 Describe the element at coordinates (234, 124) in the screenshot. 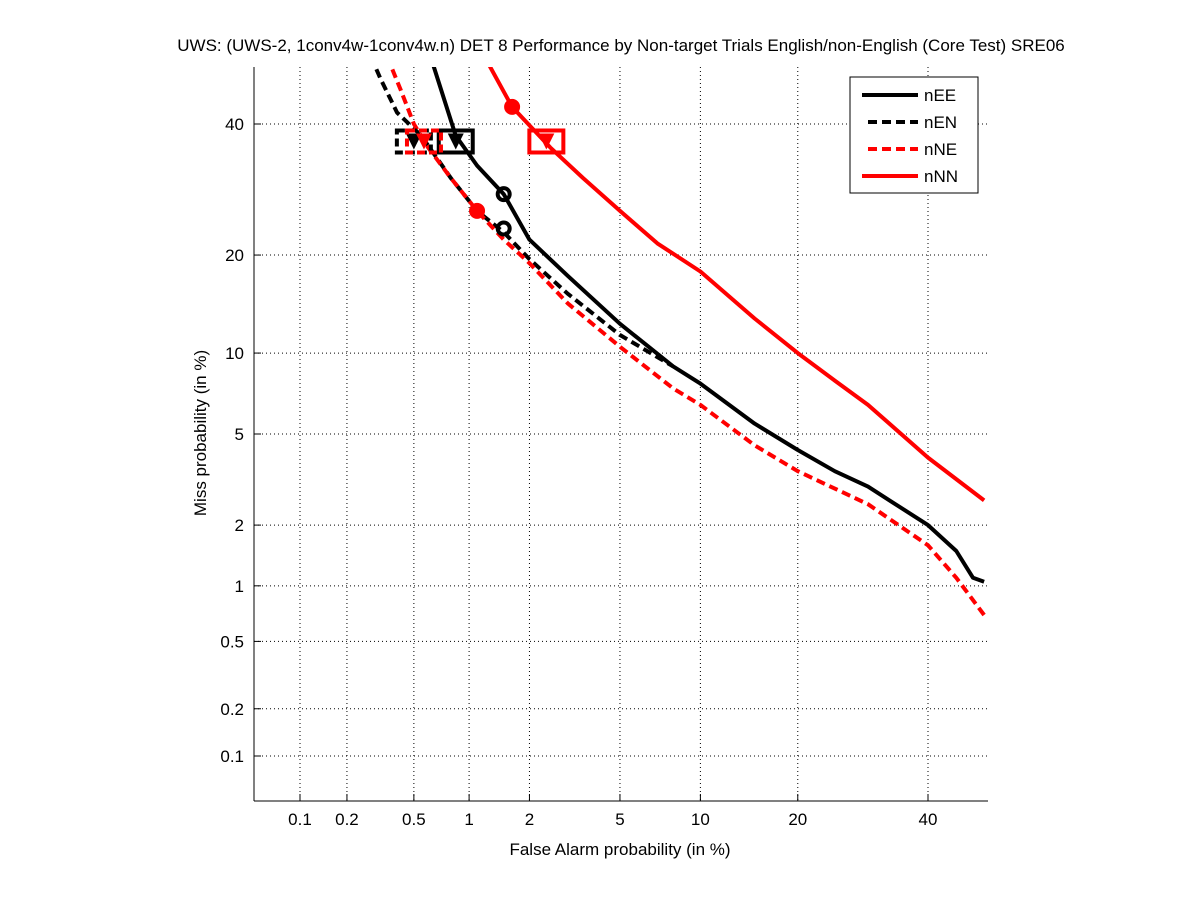

I see `y-tick-label: 40` at that location.